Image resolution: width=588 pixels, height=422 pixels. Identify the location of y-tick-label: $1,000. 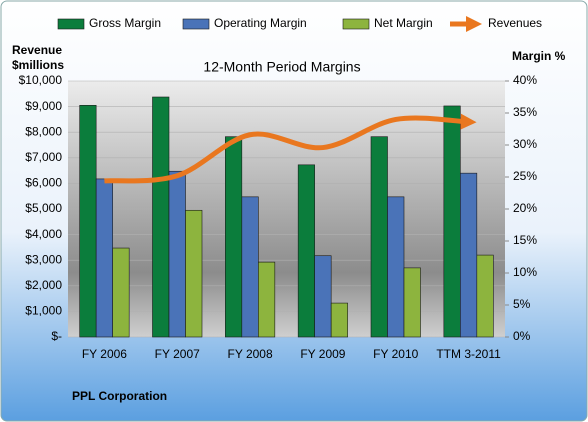
(43, 311).